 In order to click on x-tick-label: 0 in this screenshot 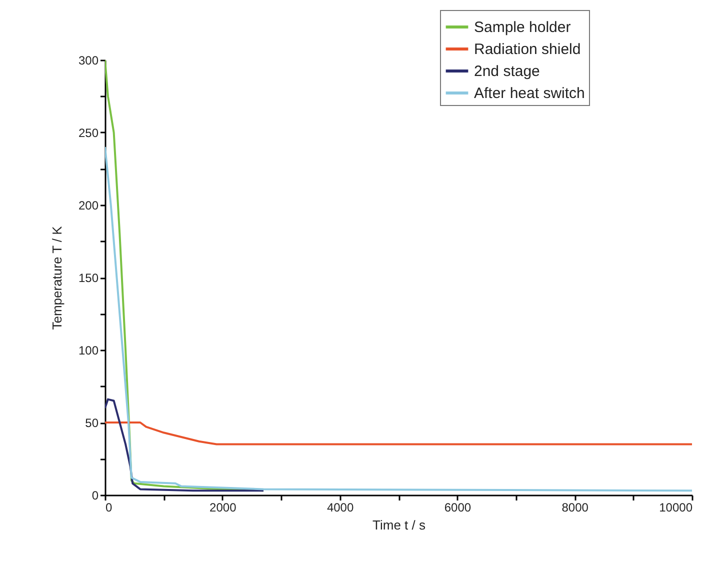, I will do `click(109, 507)`.